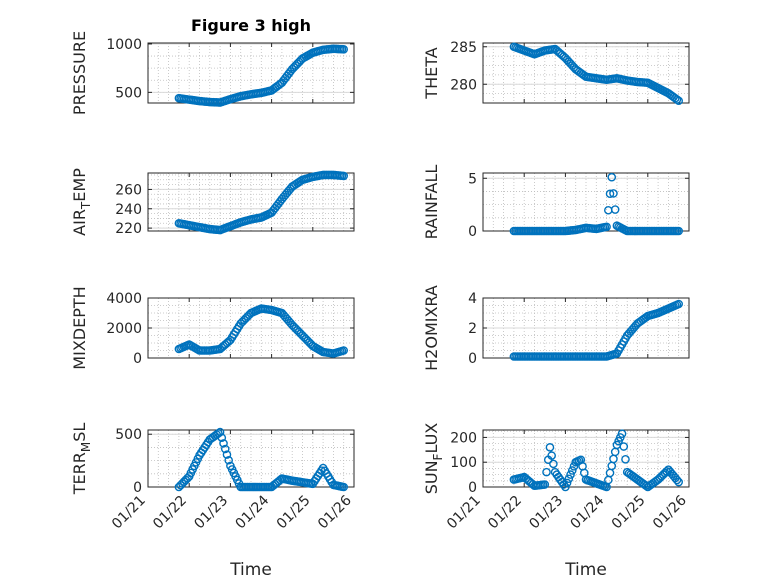 This screenshot has width=778, height=583. Describe the element at coordinates (81, 202) in the screenshot. I see `y-axis-label: AIRTEMP` at that location.